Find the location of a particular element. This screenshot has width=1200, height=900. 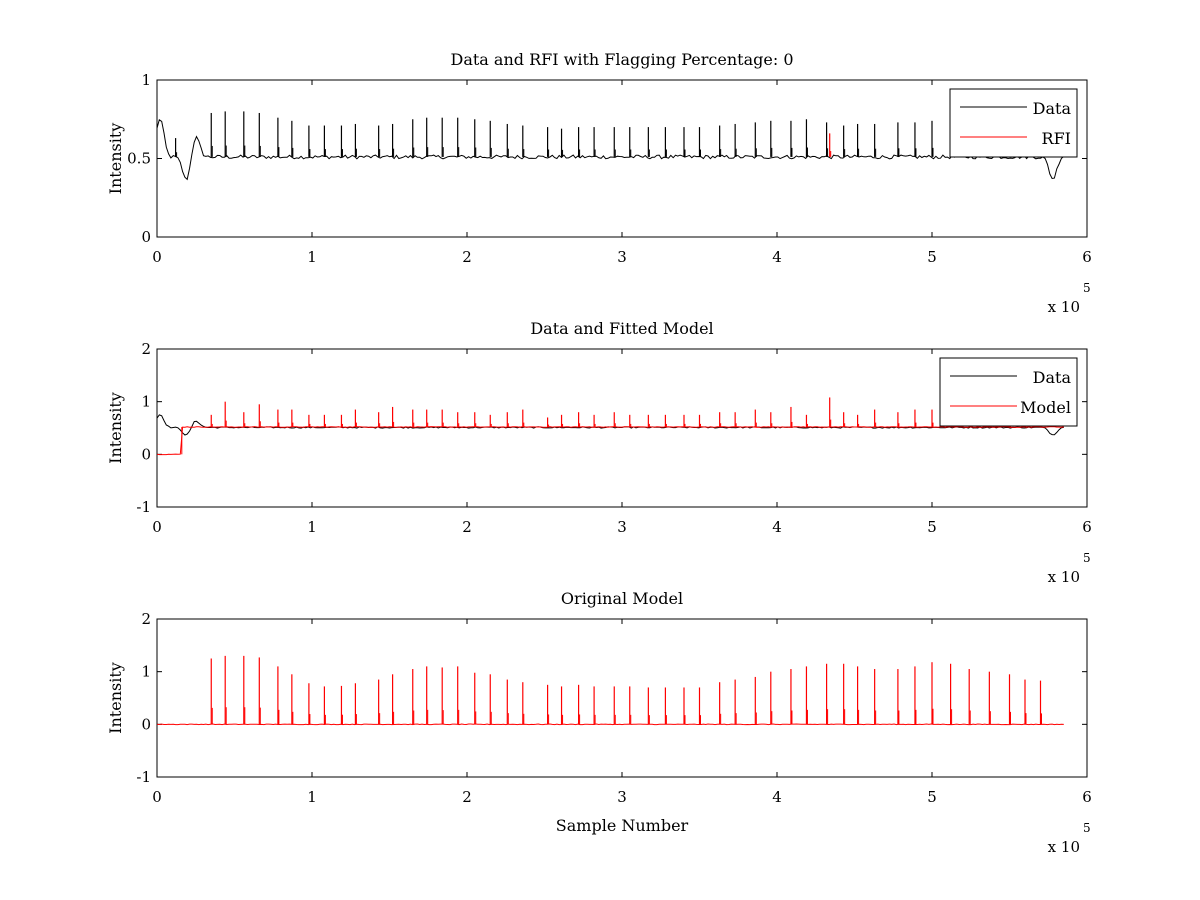

x-axis-label: Sample Number is located at coordinates (622, 825).